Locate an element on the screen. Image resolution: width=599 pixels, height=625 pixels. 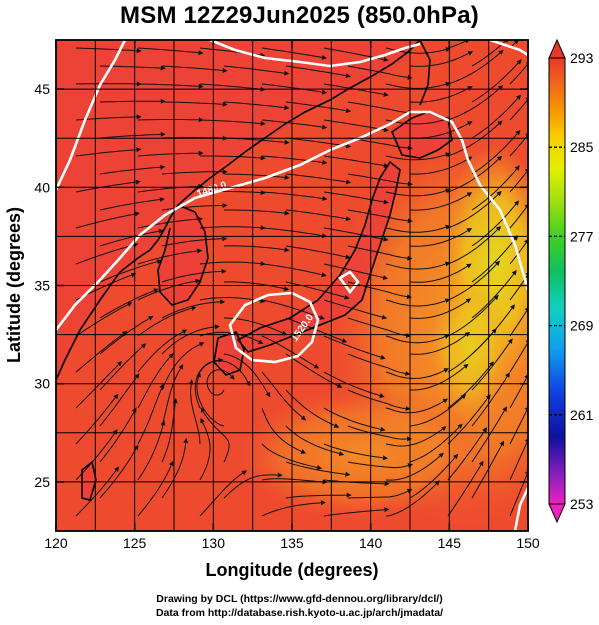
colorbar-labels: 293 285 277 269 261 253 is located at coordinates (582, 281).